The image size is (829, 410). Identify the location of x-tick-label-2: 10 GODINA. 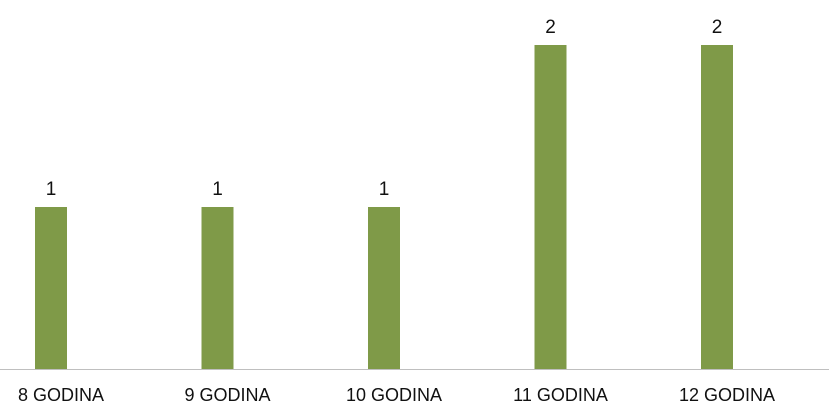
(394, 395).